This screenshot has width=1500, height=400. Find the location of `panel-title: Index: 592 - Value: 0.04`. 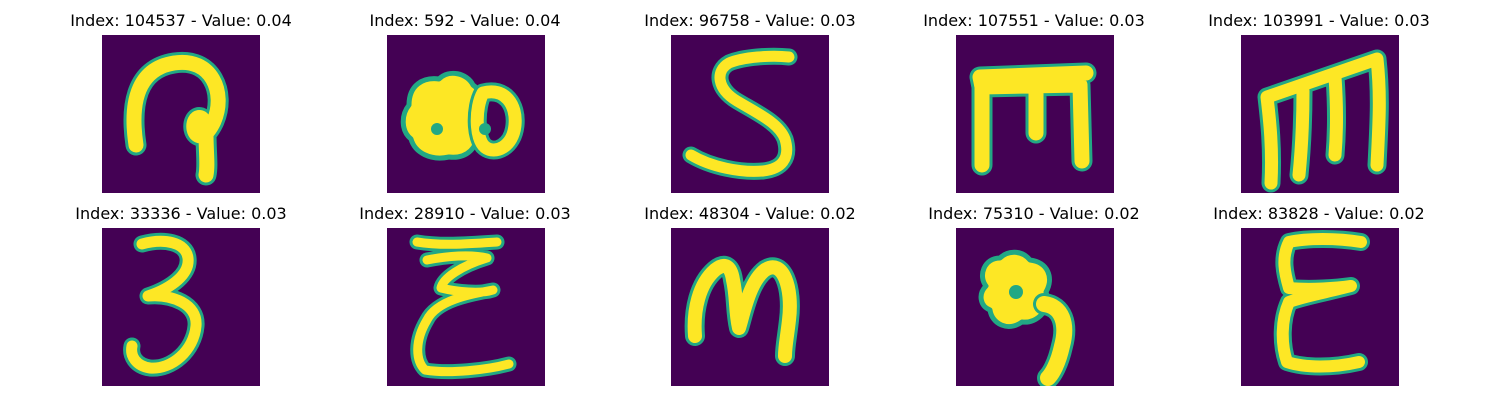

panel-title: Index: 592 - Value: 0.04 is located at coordinates (465, 20).